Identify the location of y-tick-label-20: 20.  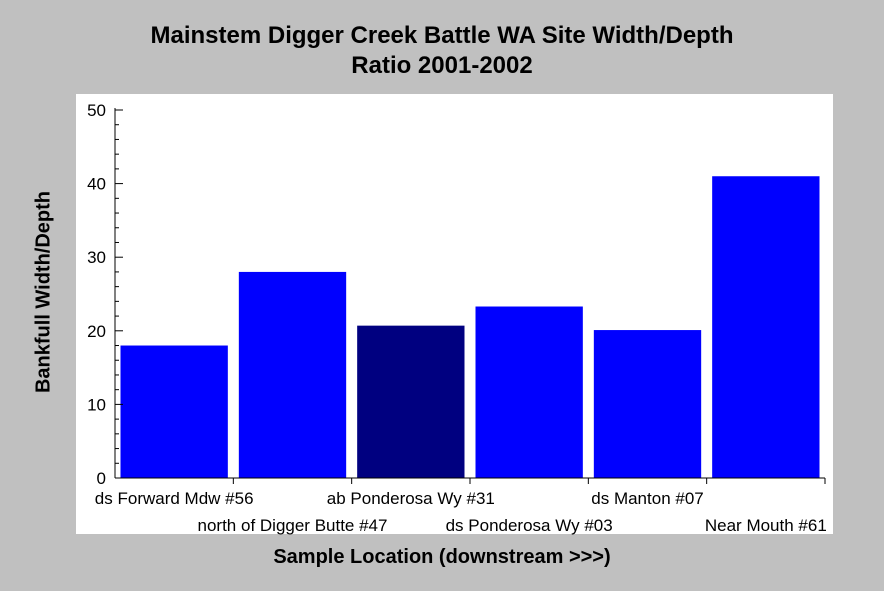
(96, 331).